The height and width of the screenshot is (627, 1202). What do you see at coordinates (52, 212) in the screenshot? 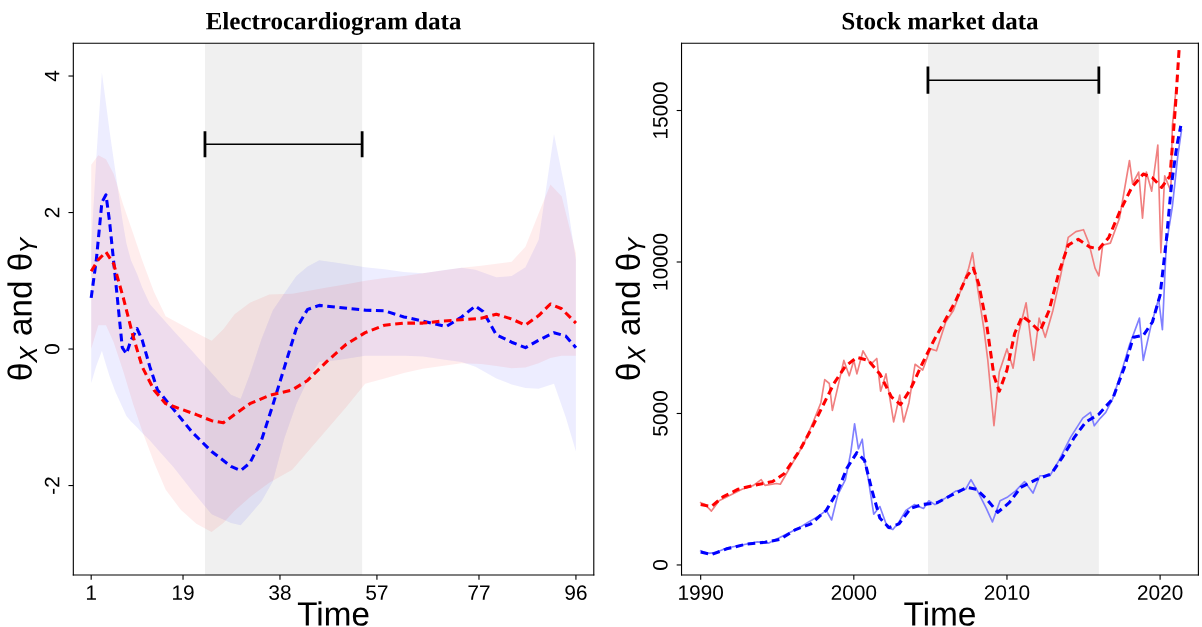
I see `y-tick-label: 2` at bounding box center [52, 212].